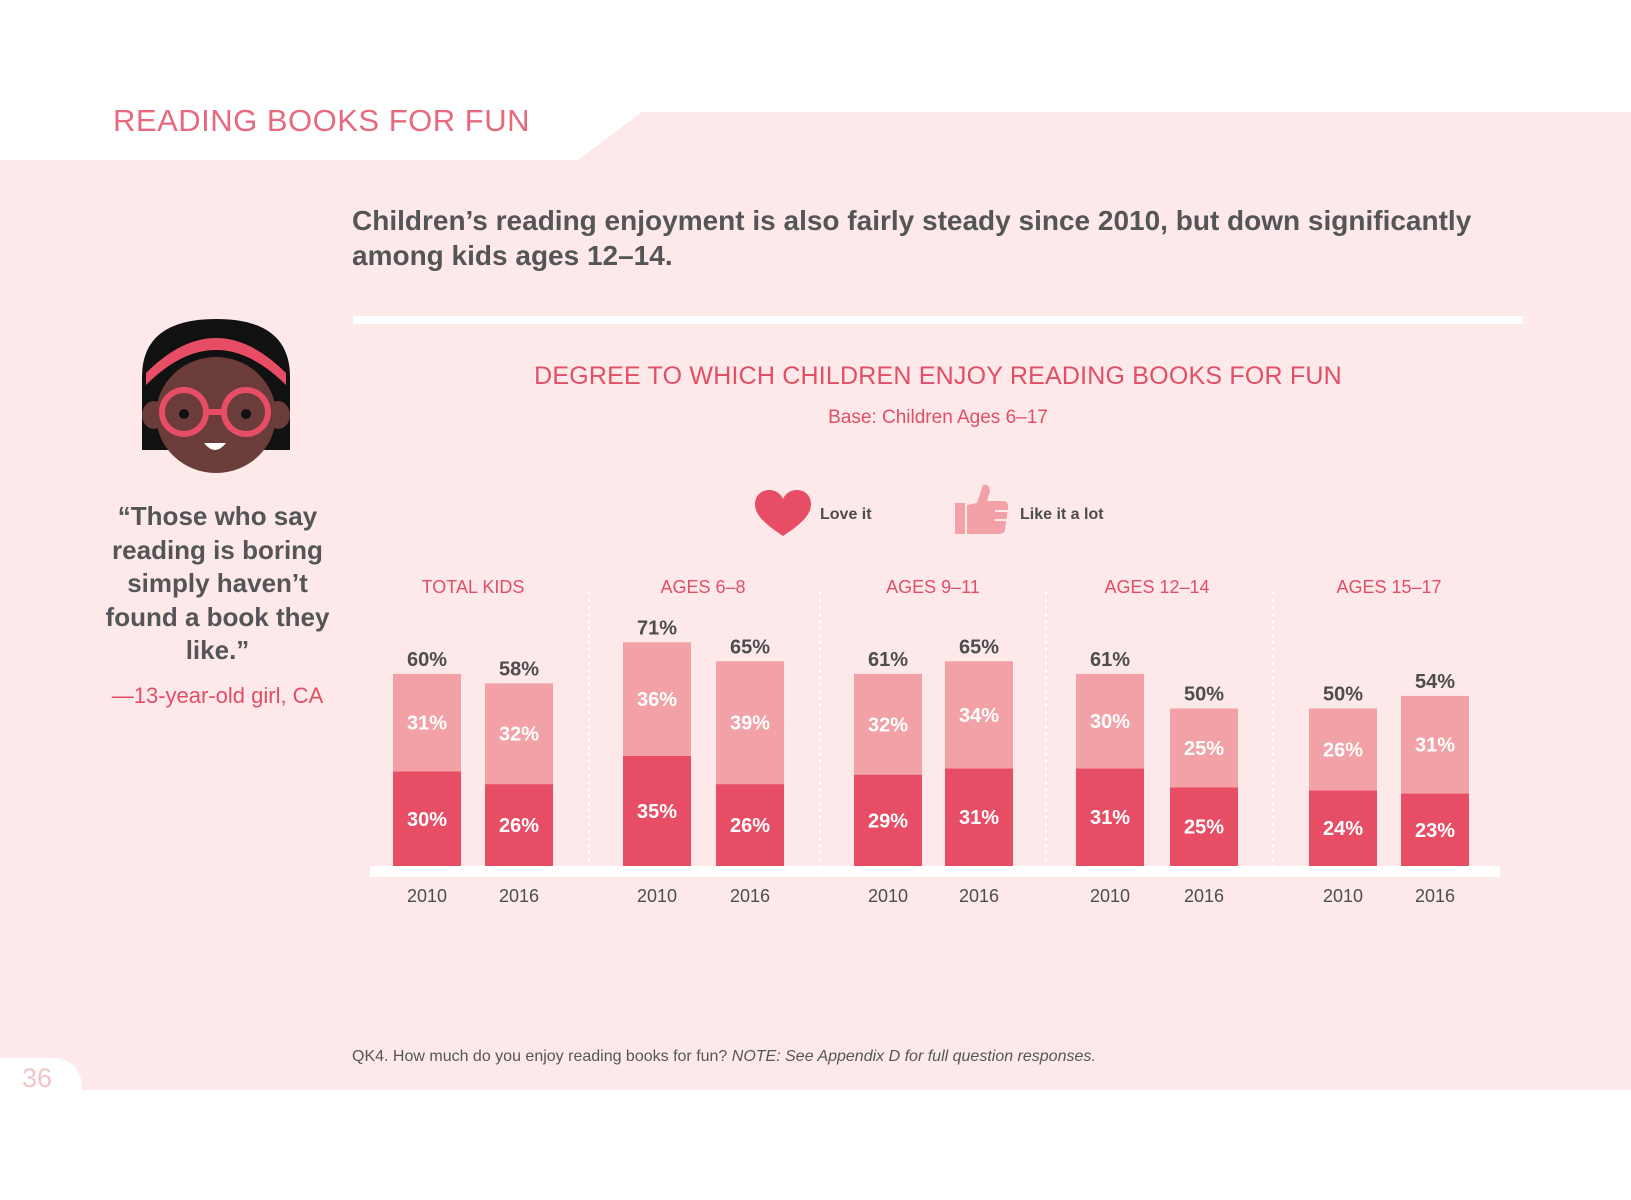 This screenshot has width=1631, height=1200. What do you see at coordinates (935, 871) in the screenshot?
I see `chart-baseline` at bounding box center [935, 871].